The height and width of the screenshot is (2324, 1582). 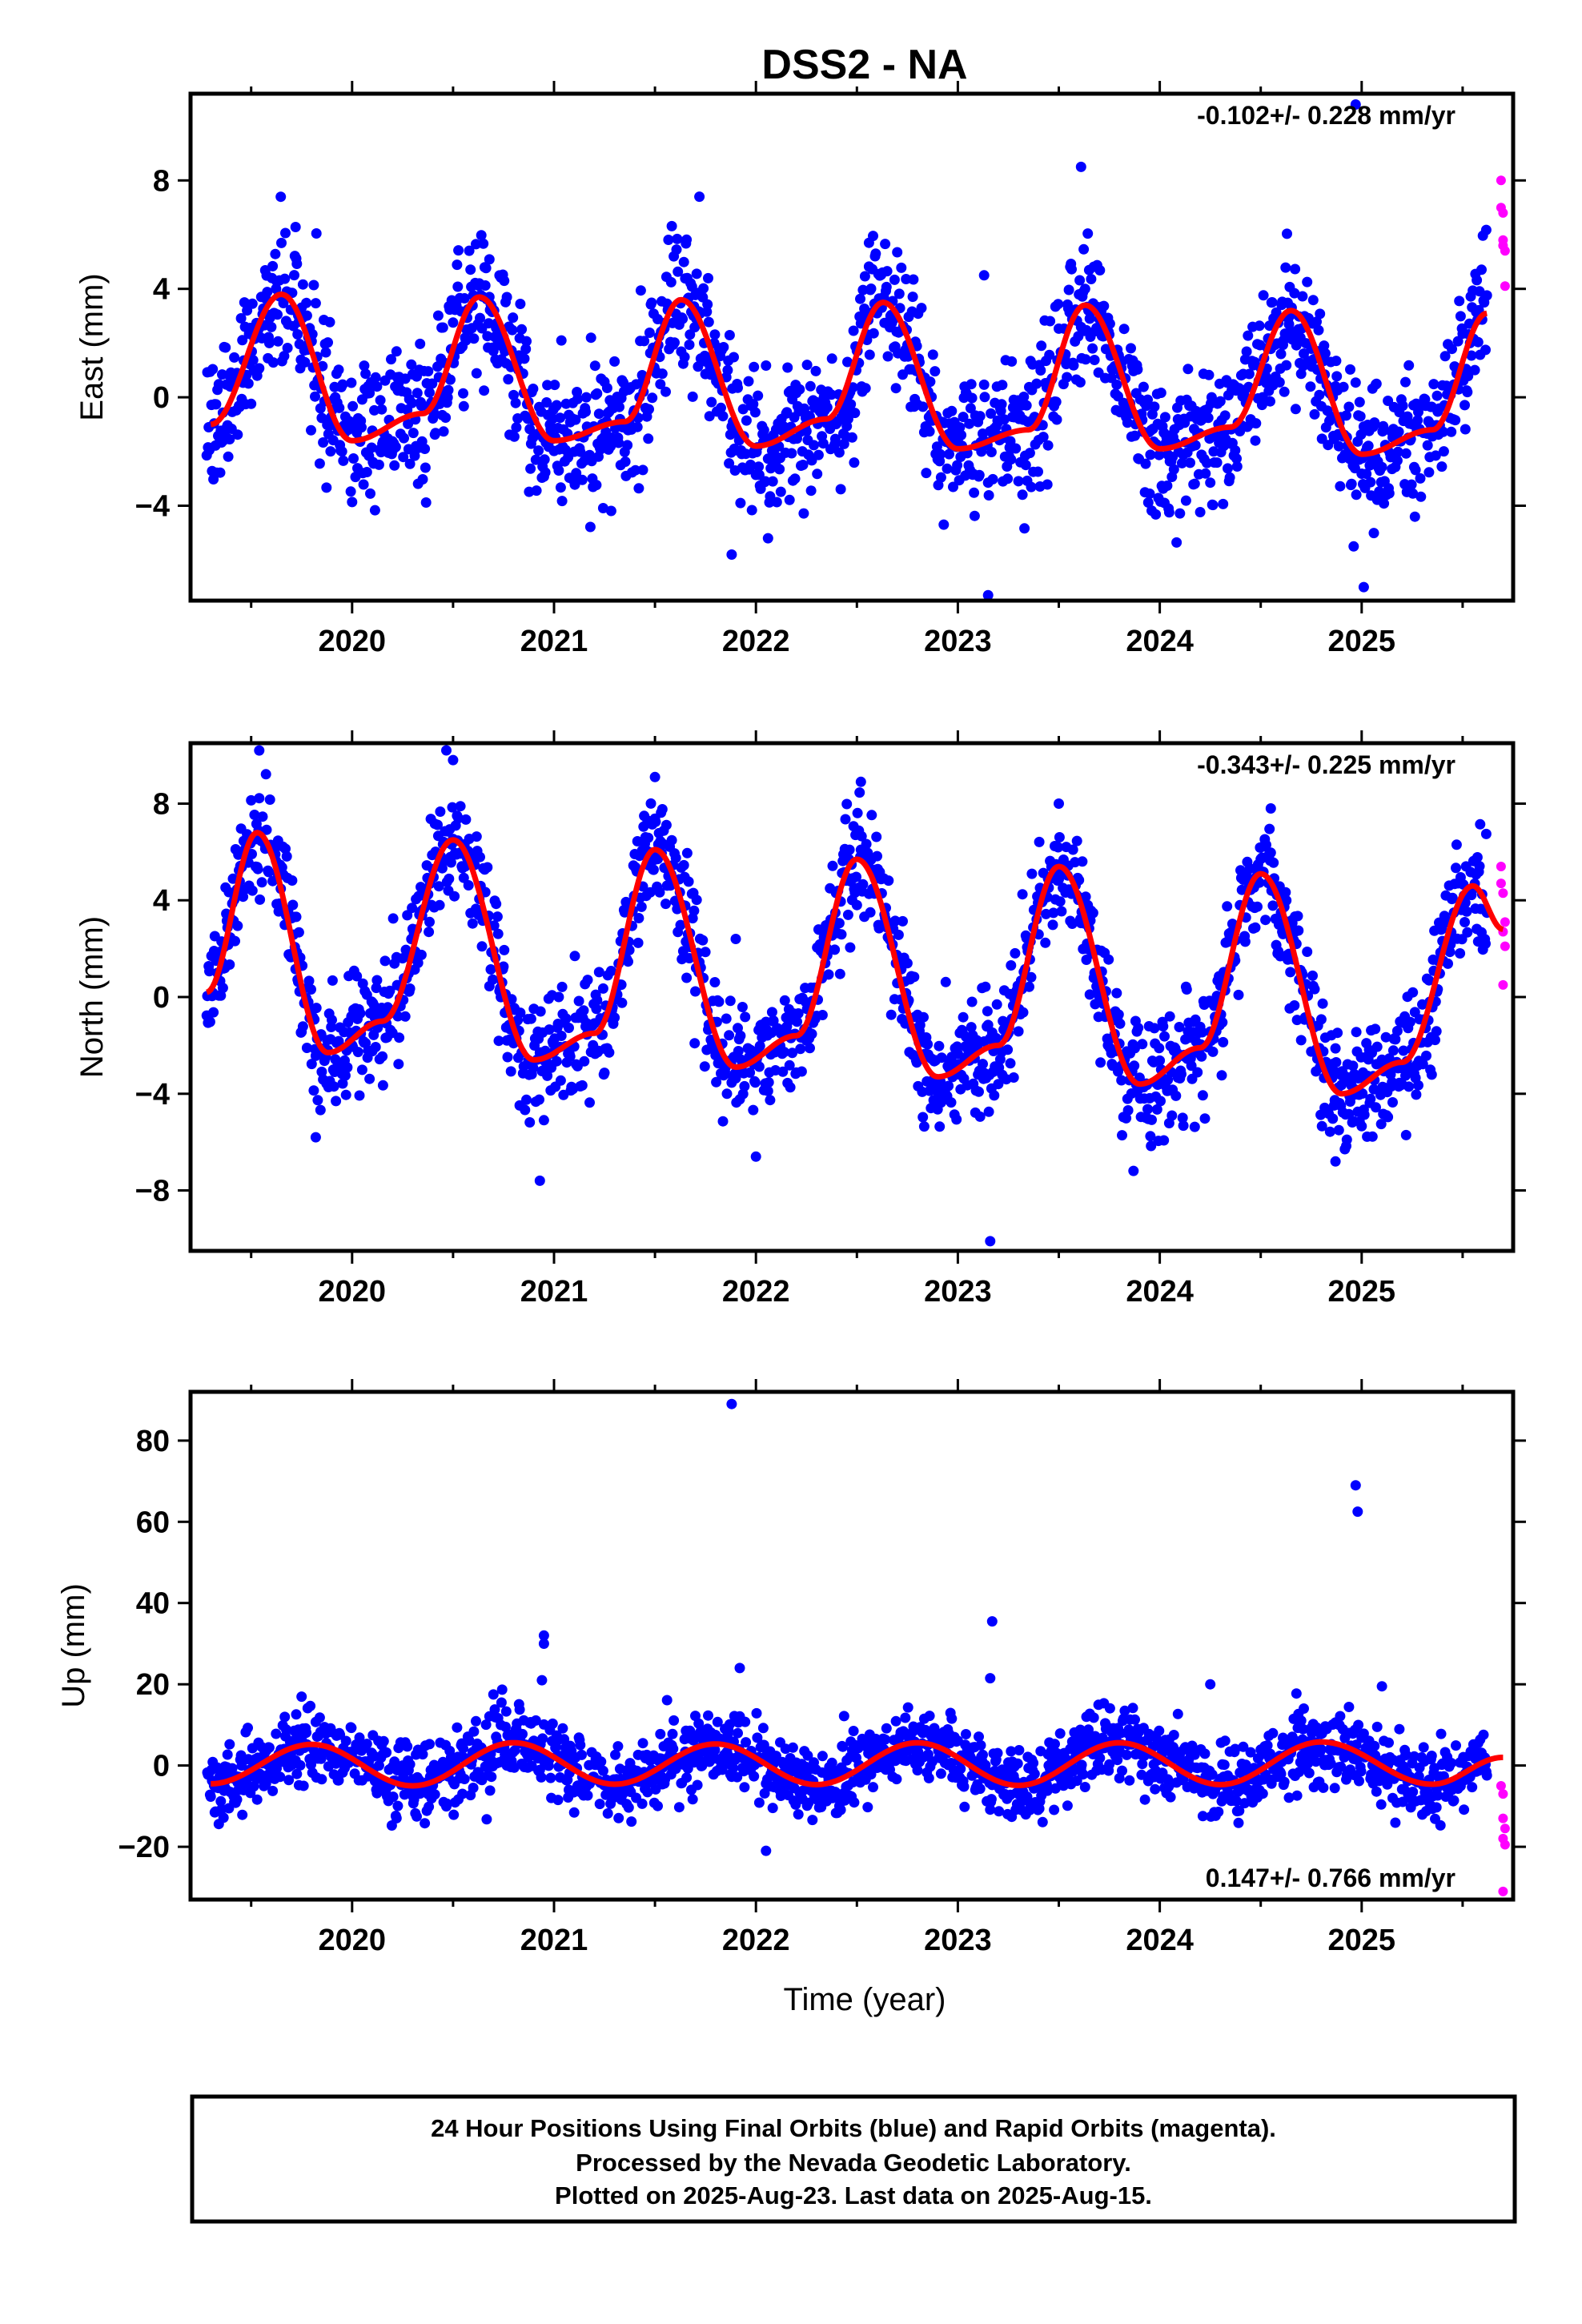 What do you see at coordinates (1362, 641) in the screenshot?
I see `x-tick-label-2025: 2025` at bounding box center [1362, 641].